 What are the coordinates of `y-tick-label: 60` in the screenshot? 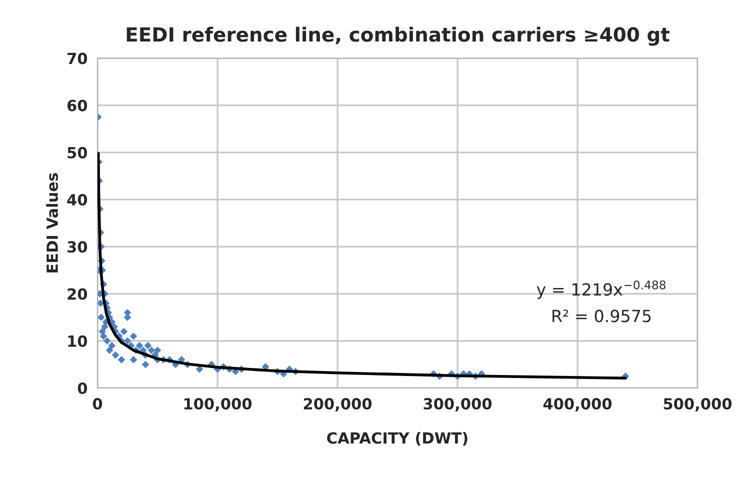 It's located at (77, 106).